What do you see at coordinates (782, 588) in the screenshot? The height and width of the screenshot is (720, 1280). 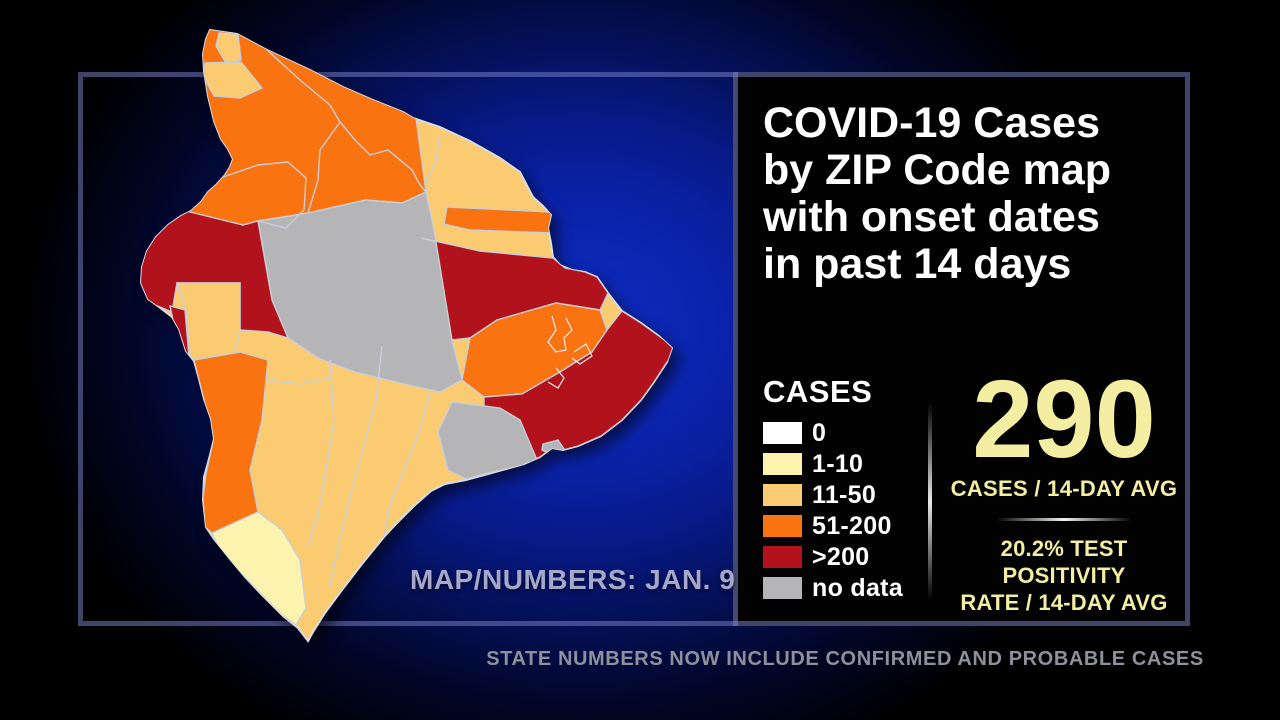 I see `legend-swatch-no-data` at bounding box center [782, 588].